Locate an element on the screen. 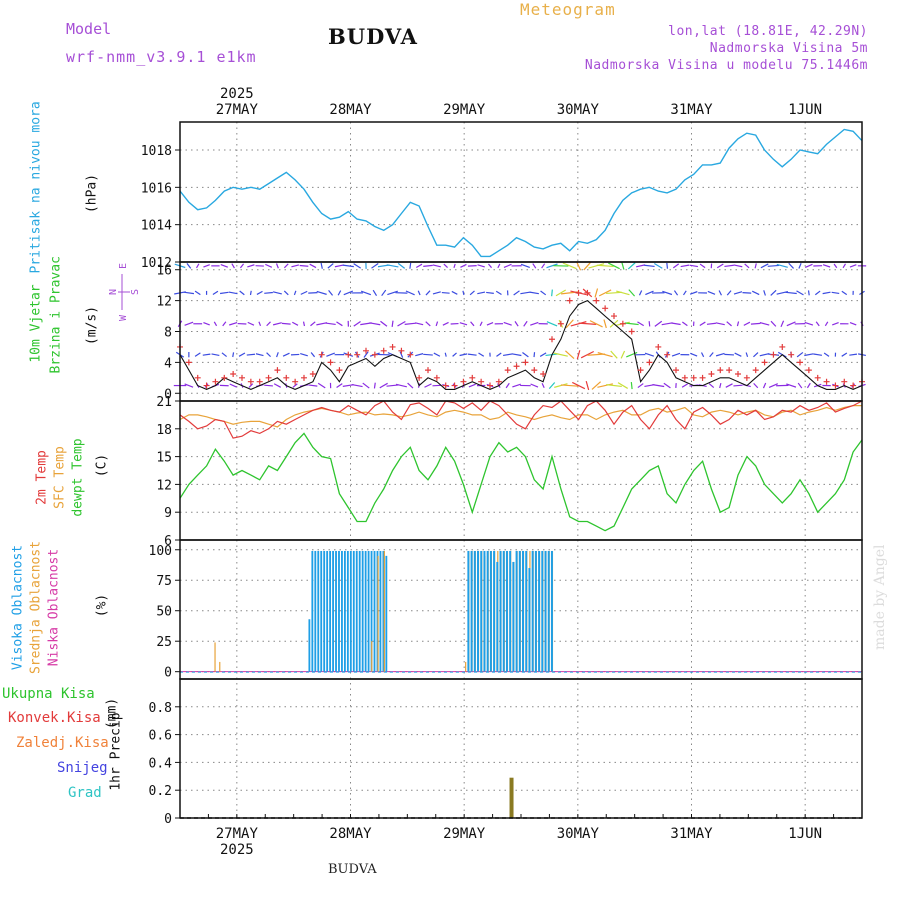 The image size is (900, 900). y-tick-label: 1016 is located at coordinates (156, 188).